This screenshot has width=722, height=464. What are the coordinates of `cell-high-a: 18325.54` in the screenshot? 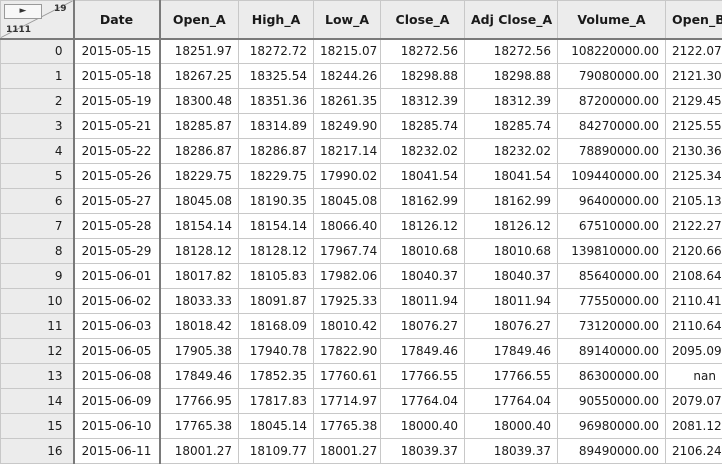 It's located at (276, 76).